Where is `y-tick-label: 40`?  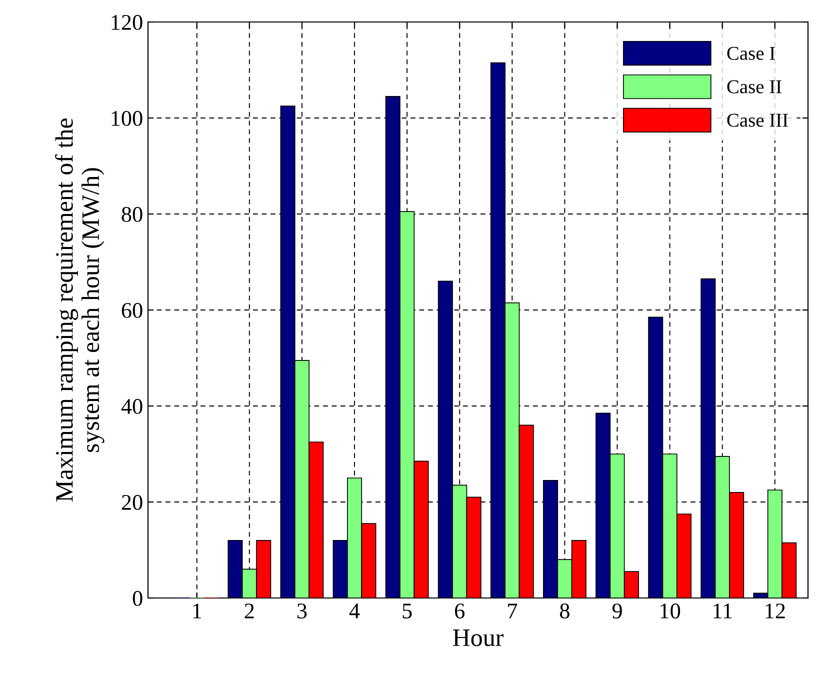
y-tick-label: 40 is located at coordinates (131, 406).